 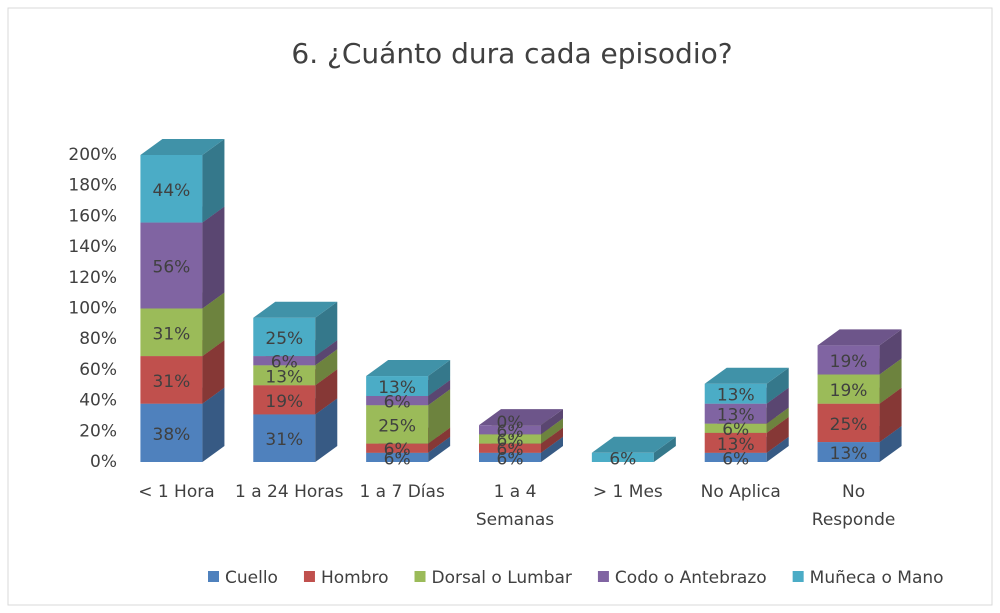 What do you see at coordinates (92, 278) in the screenshot?
I see `y-tick-label: 120%` at bounding box center [92, 278].